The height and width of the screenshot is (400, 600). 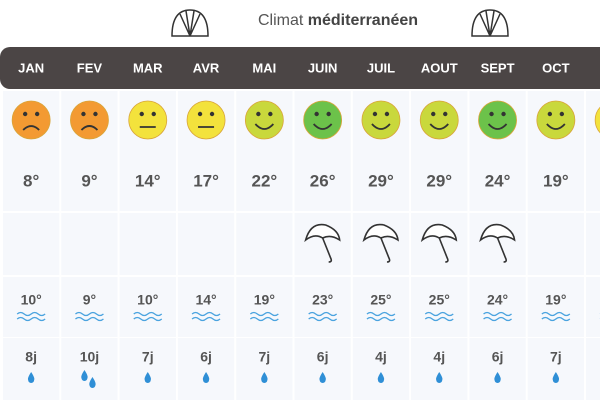 I want to click on rain-days: 4j, so click(x=439, y=357).